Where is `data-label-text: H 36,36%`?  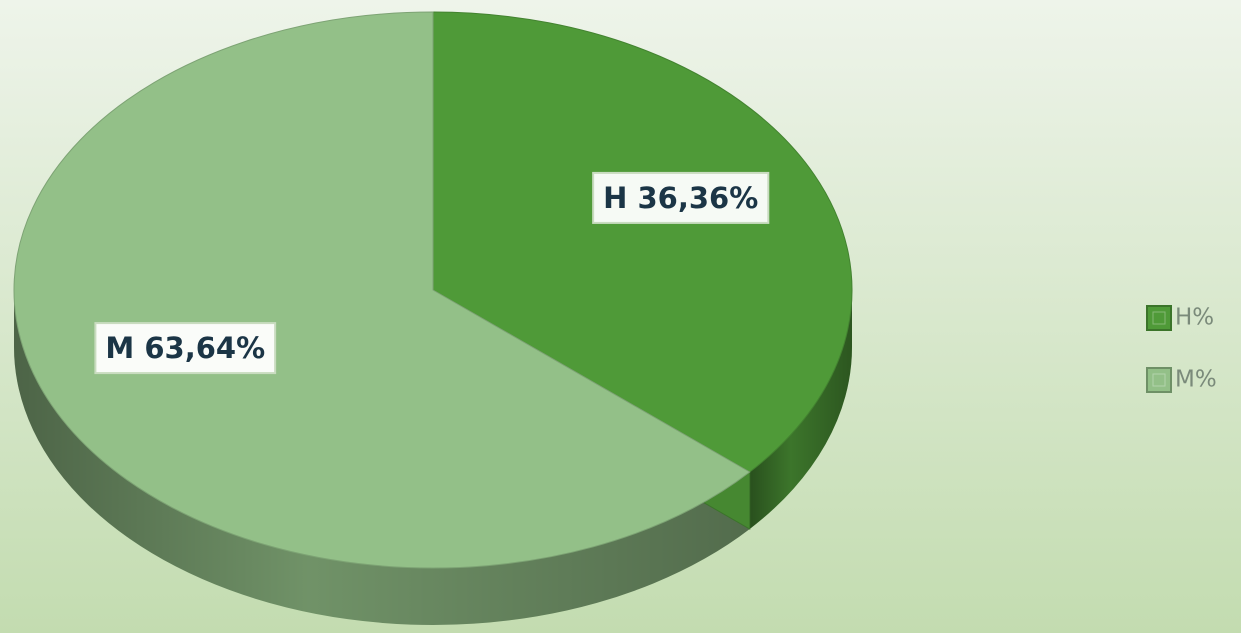
data-label-text: H 36,36% is located at coordinates (680, 198).